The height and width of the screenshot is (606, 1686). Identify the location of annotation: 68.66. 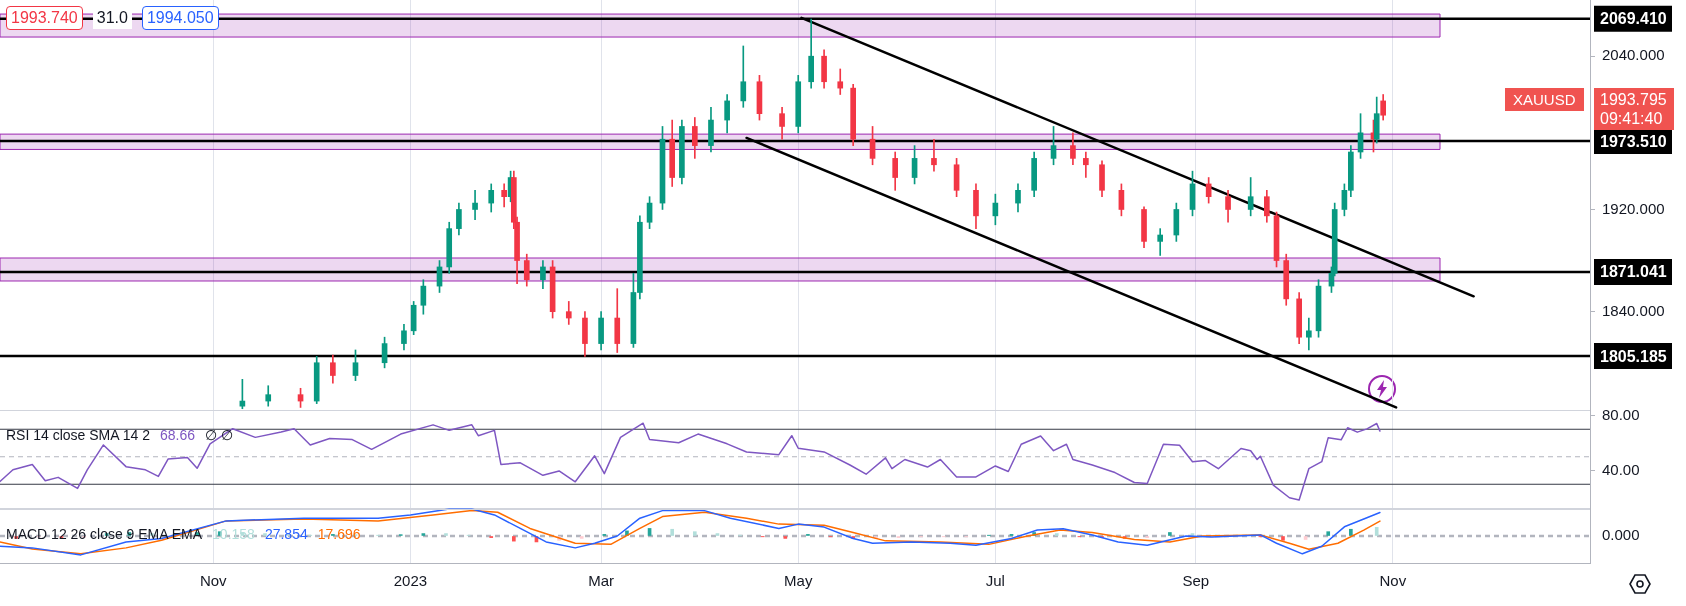
(177, 435).